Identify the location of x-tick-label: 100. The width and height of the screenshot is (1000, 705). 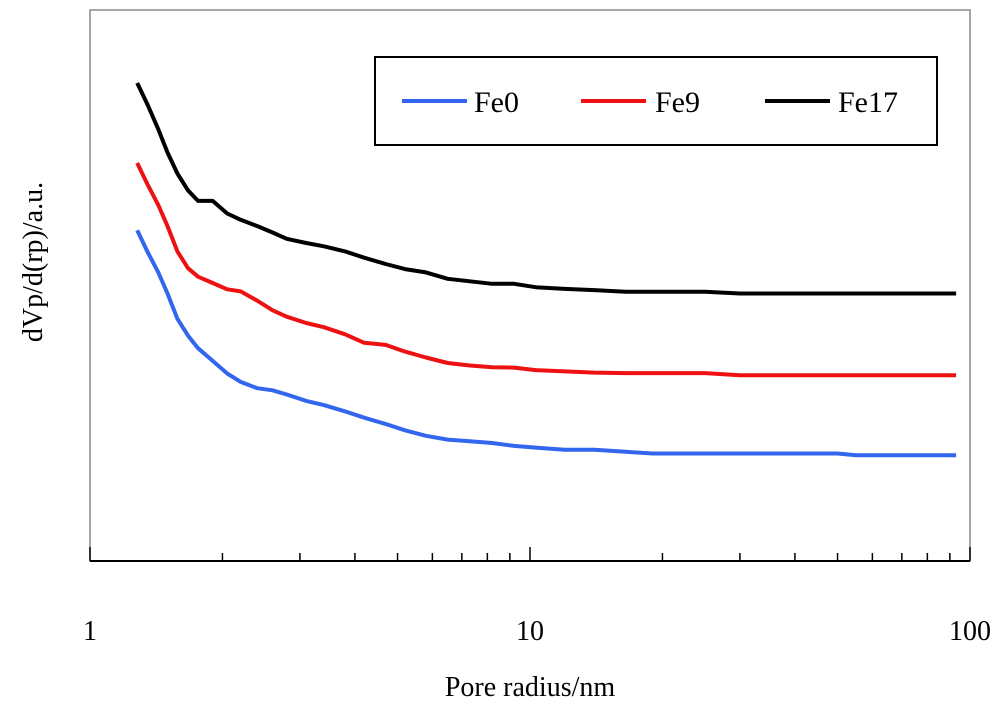
(970, 631).